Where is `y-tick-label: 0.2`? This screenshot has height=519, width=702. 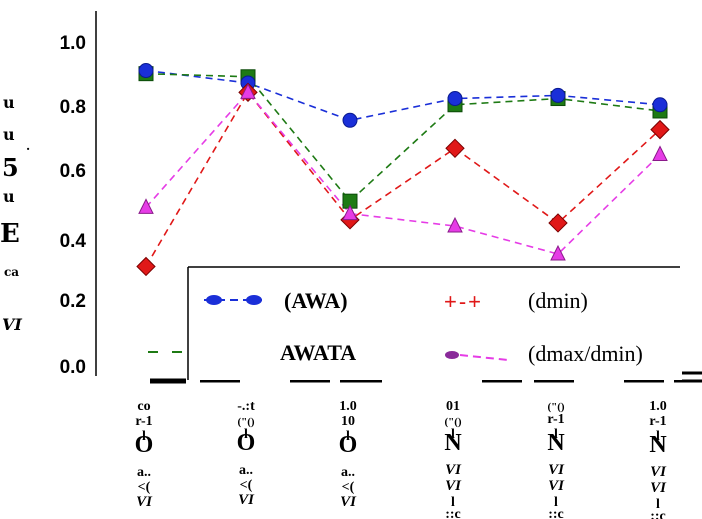
y-tick-label: 0.2 is located at coordinates (73, 301).